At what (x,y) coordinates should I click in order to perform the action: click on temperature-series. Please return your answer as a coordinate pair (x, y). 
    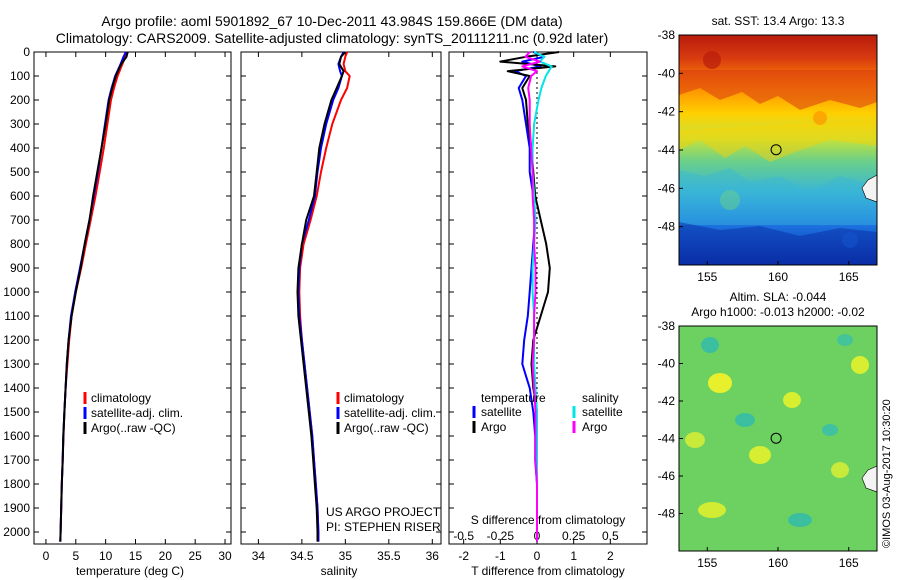
    Looking at the image, I should click on (94, 296).